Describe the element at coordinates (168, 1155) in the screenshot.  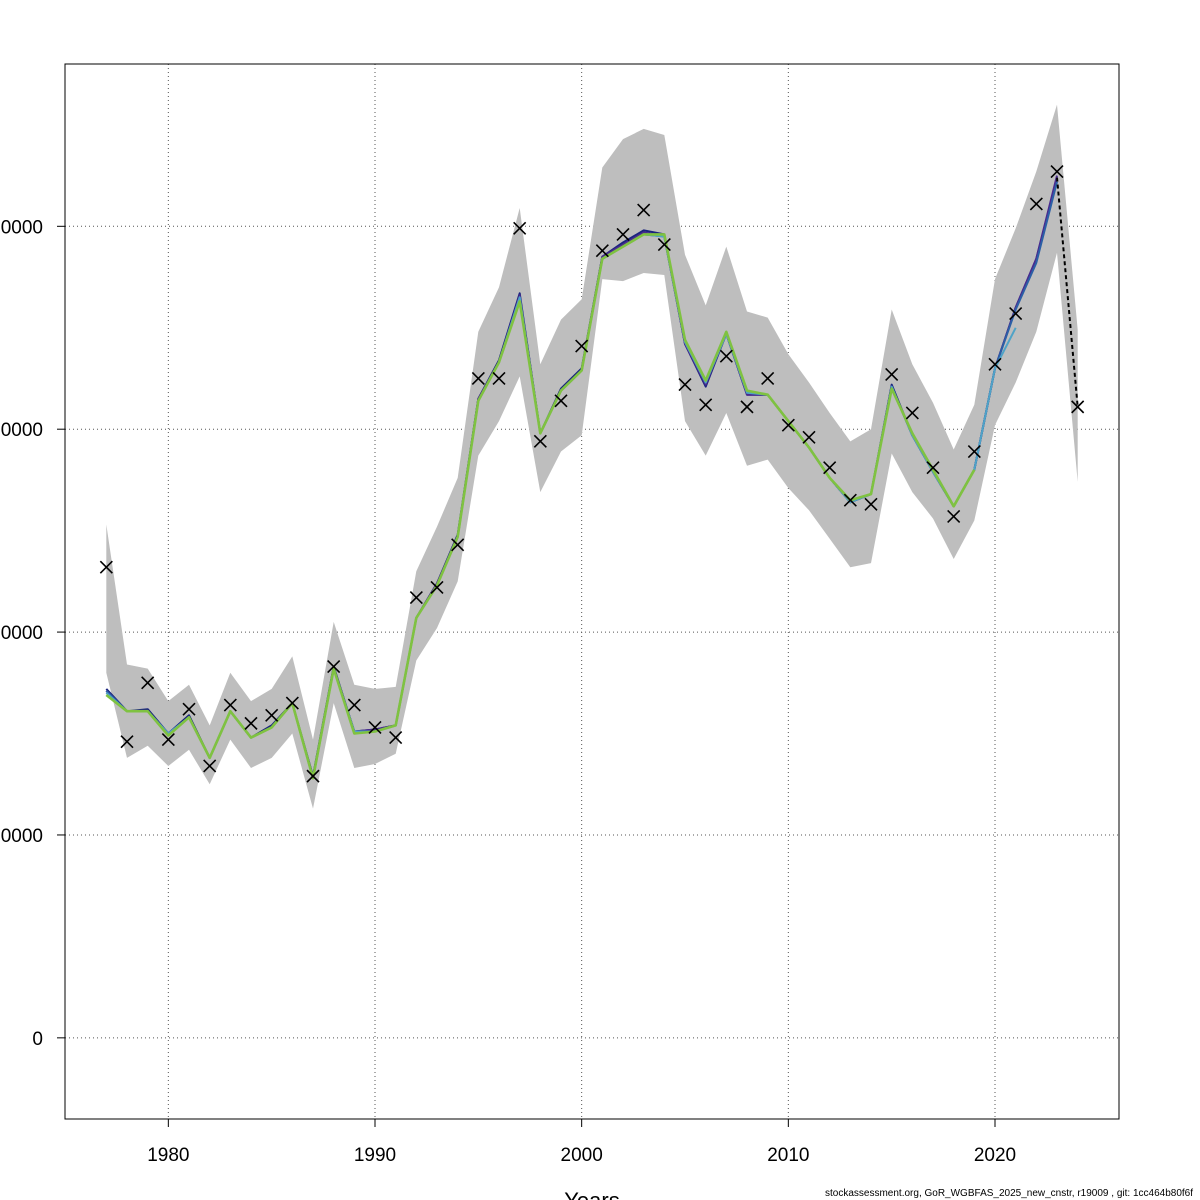
I see `x-tick-label: 1980` at that location.